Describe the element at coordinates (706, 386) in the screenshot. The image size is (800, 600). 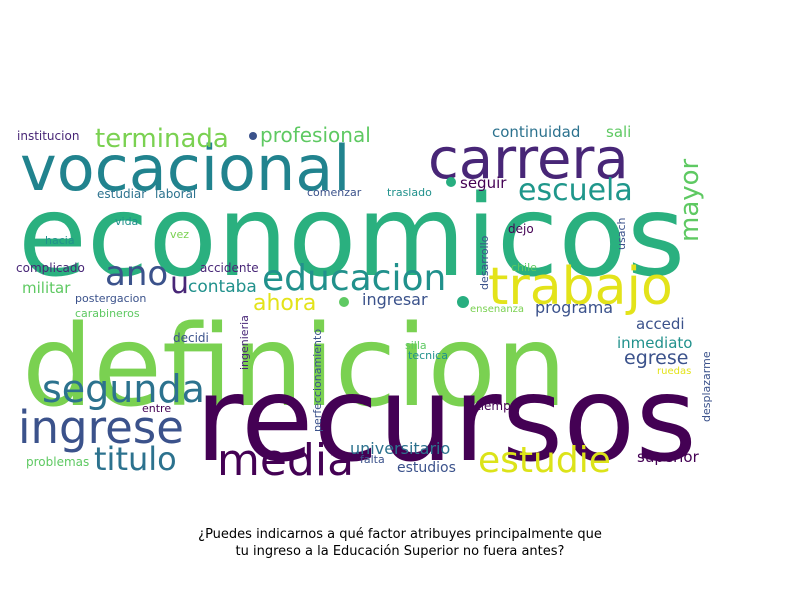
I see `word-desplazarme: desplazarme` at that location.